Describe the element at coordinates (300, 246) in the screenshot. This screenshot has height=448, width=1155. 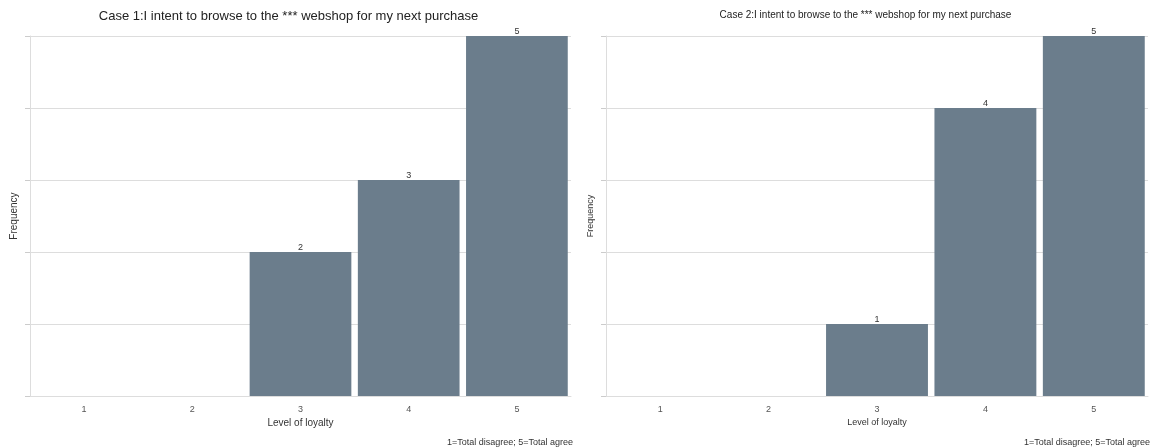
I see `data-label: 2` at that location.